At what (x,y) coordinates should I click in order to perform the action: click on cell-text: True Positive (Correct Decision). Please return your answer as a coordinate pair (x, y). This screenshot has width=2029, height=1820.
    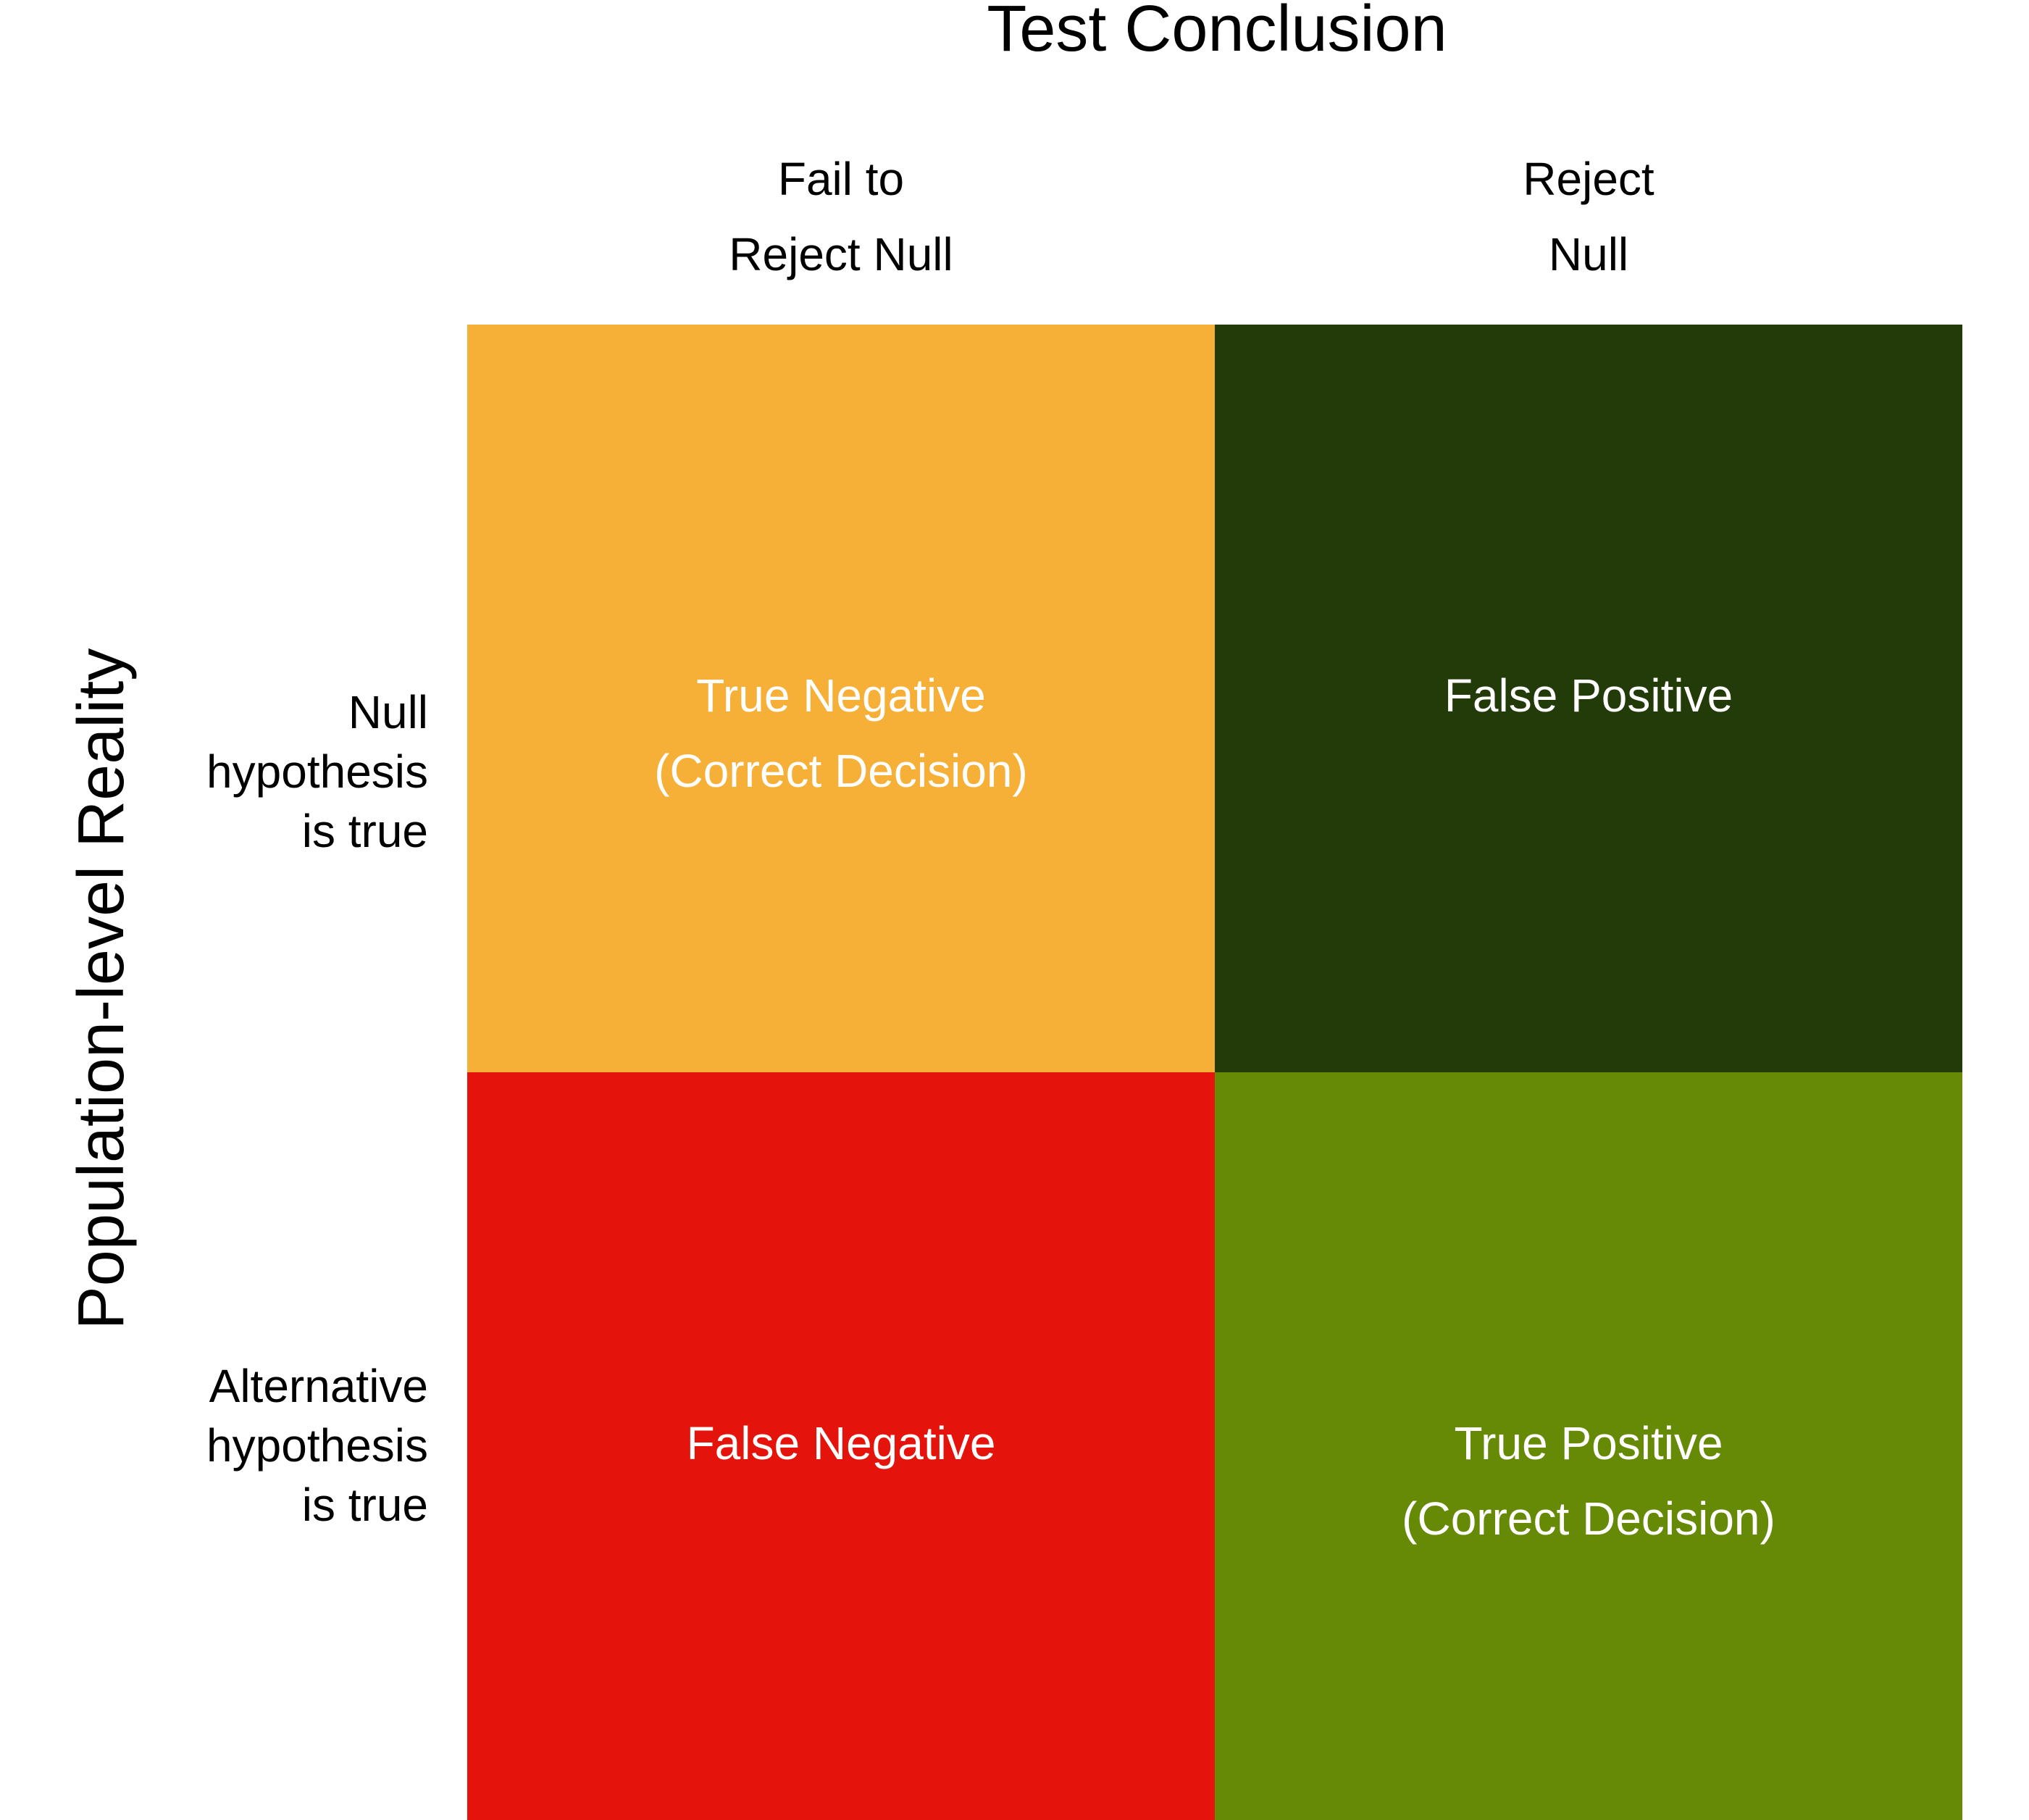
    Looking at the image, I should click on (1589, 1481).